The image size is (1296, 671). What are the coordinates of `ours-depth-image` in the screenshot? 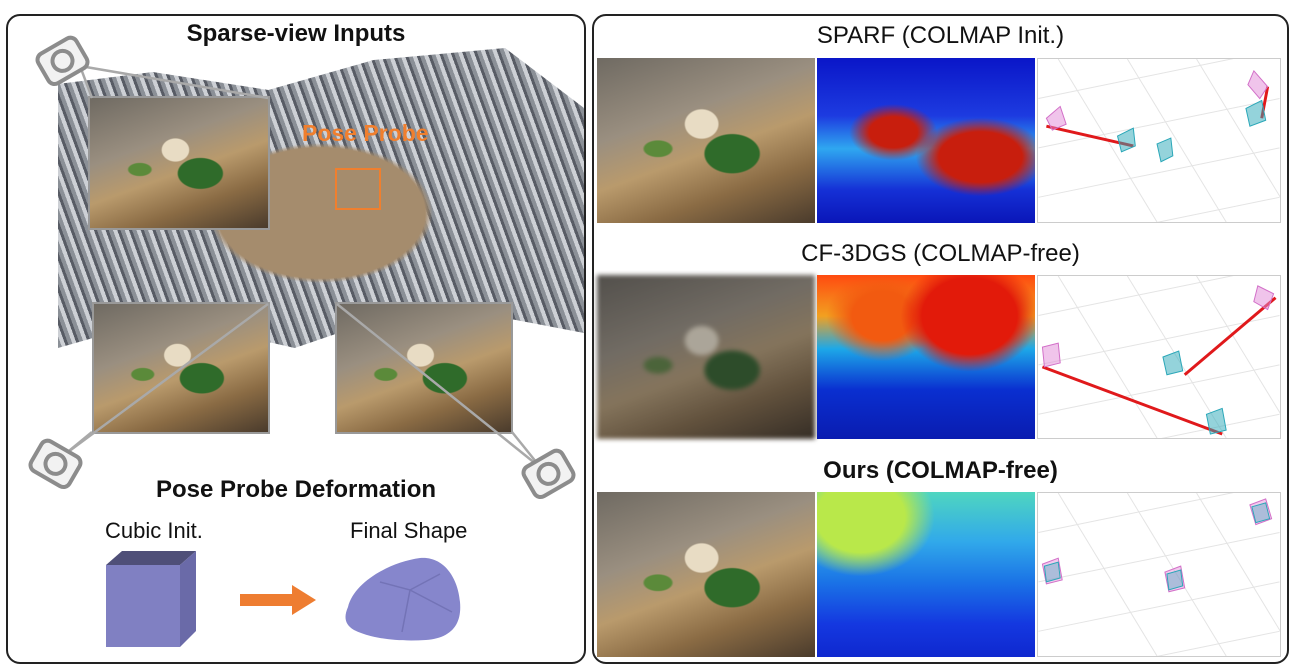 It's located at (926, 574).